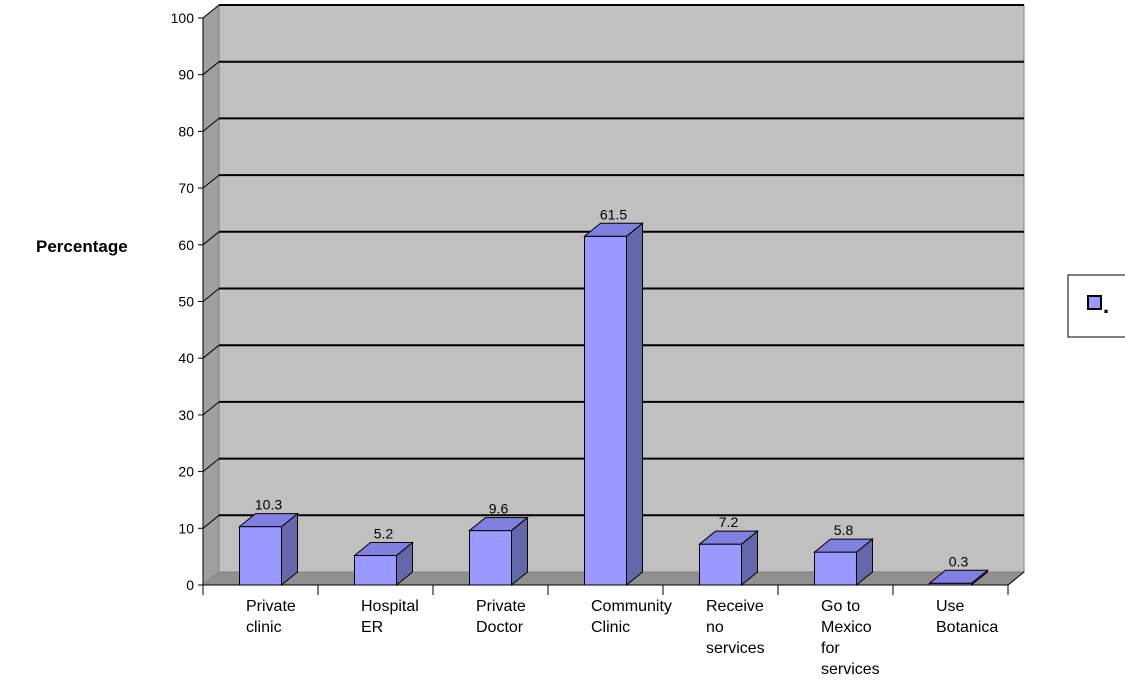 The image size is (1125, 700). What do you see at coordinates (190, 585) in the screenshot?
I see `y-tick-label: 0` at bounding box center [190, 585].